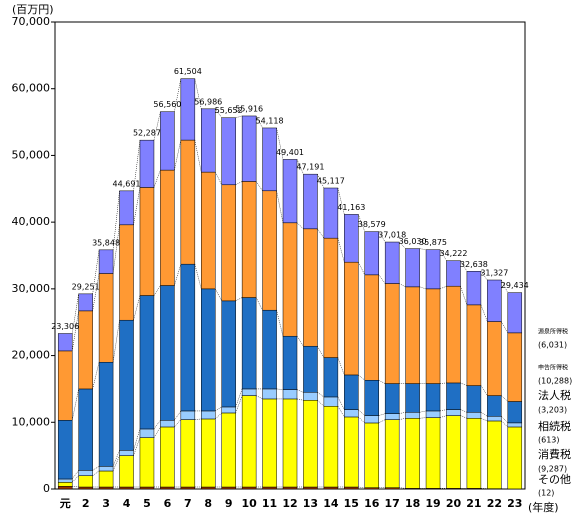 This screenshot has width=580, height=520. Describe the element at coordinates (229, 503) in the screenshot. I see `x-tick-label: 9` at that location.